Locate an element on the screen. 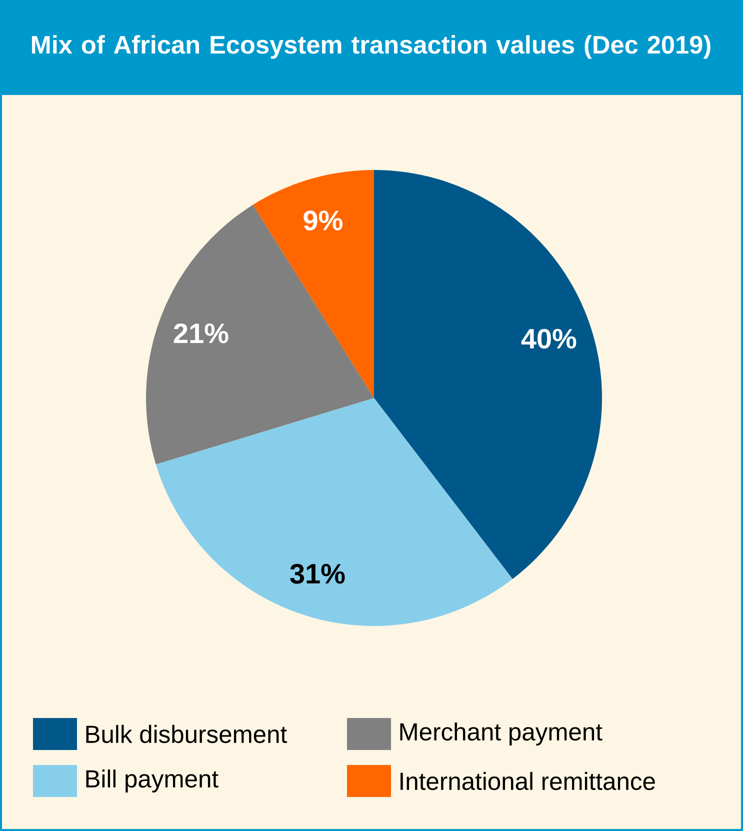 The height and width of the screenshot is (831, 743). legend-label: Bill payment is located at coordinates (152, 780).